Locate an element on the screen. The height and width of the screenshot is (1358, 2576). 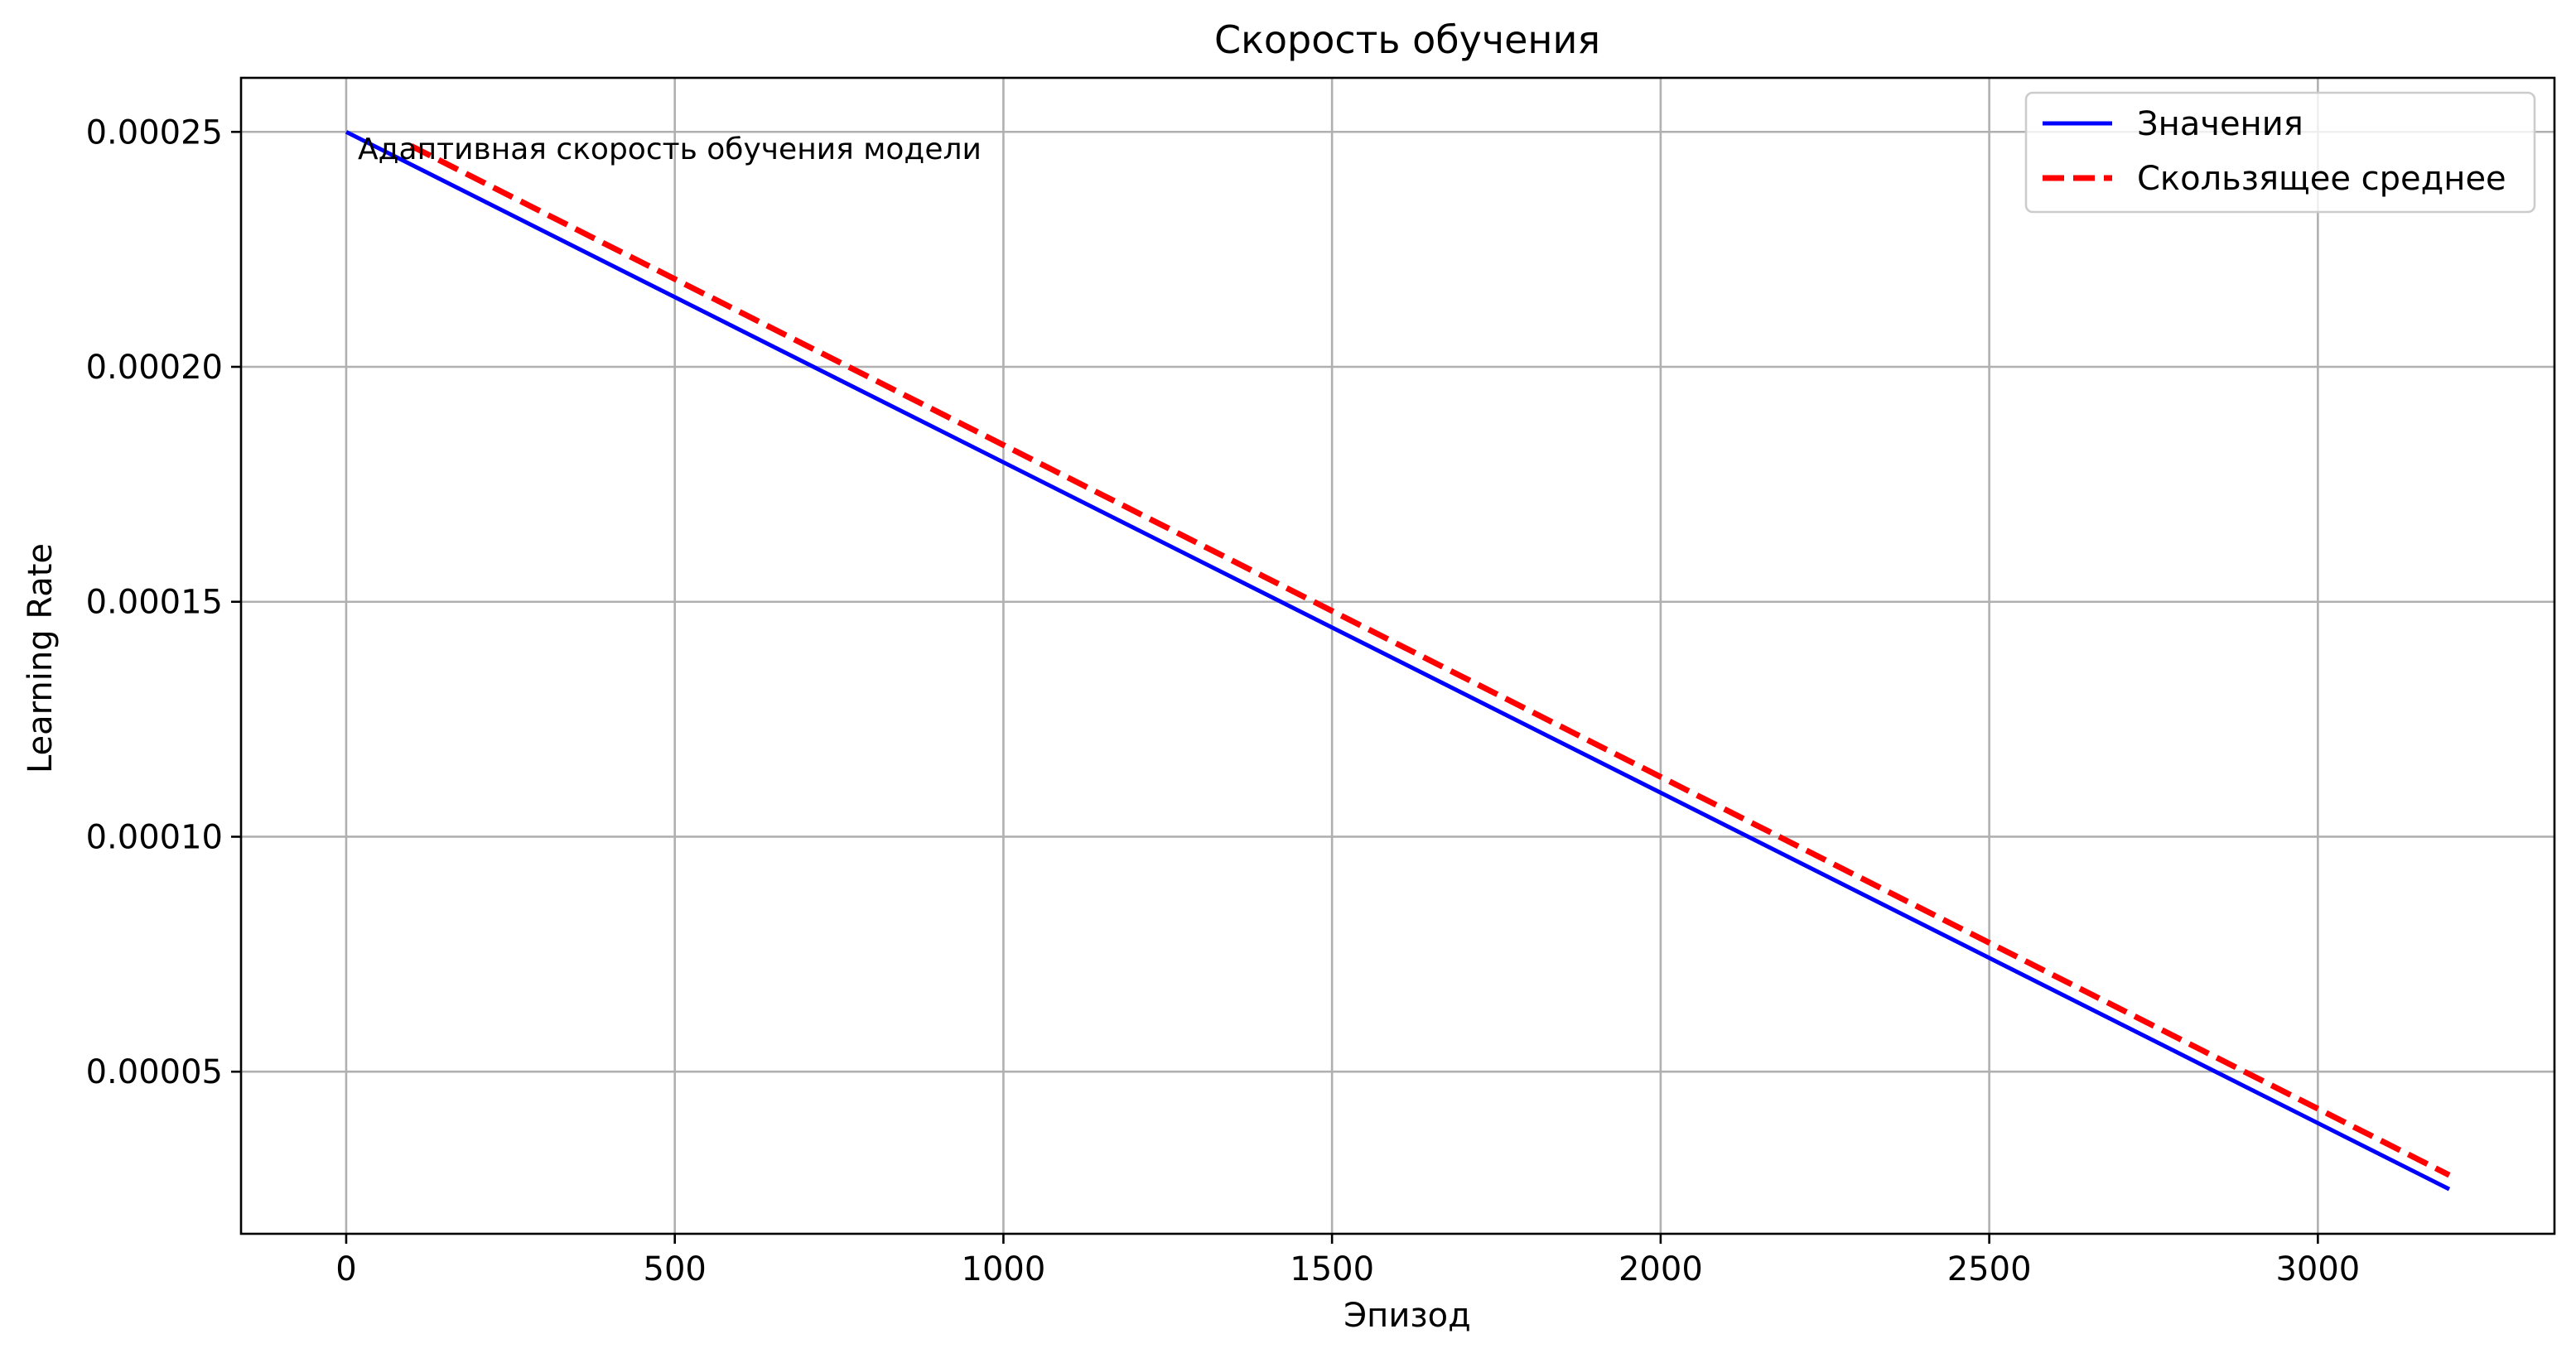
x-axis-ticks: 0 500 1000 1500 2000 2500 3000 is located at coordinates (1347, 1261).